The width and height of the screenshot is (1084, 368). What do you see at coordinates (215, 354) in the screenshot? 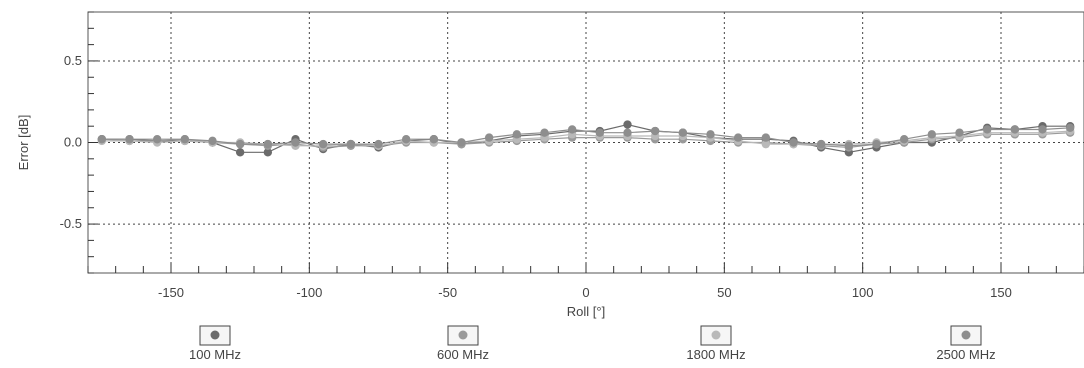
I see `legend-label: 100 MHz` at bounding box center [215, 354].